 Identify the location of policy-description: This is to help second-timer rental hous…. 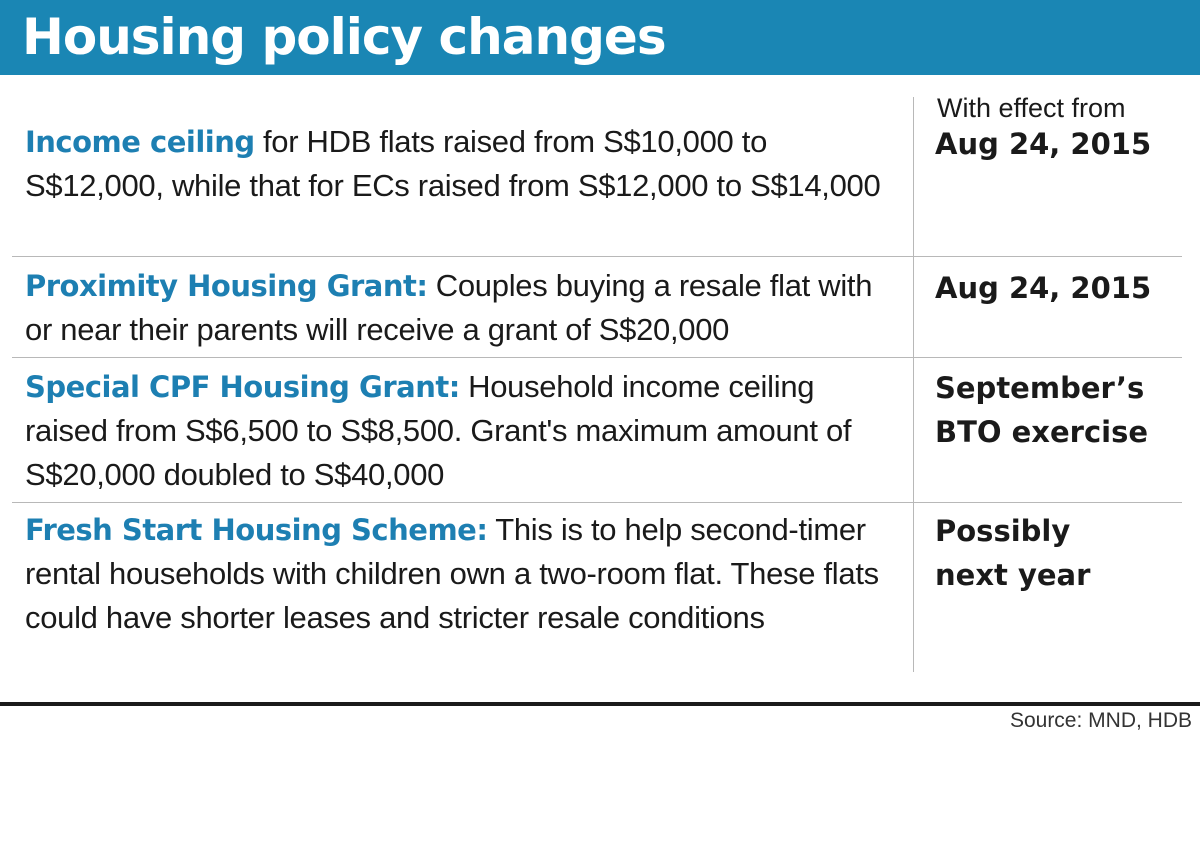
(452, 573).